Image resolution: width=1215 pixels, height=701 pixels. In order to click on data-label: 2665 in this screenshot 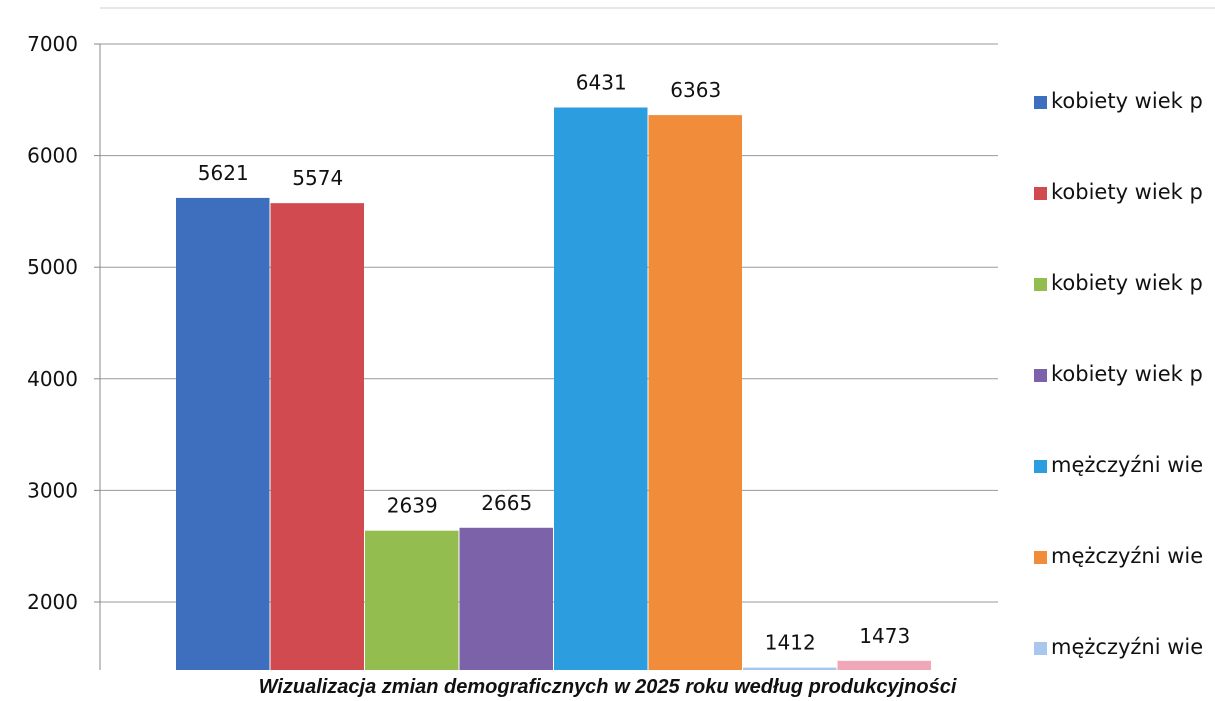, I will do `click(506, 503)`.